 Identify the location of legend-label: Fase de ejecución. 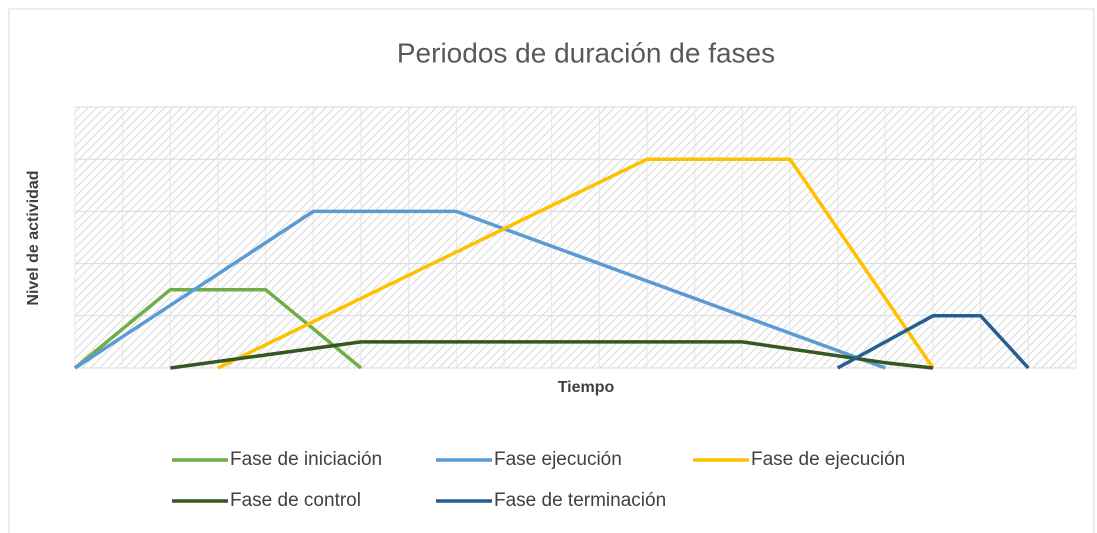
(828, 459).